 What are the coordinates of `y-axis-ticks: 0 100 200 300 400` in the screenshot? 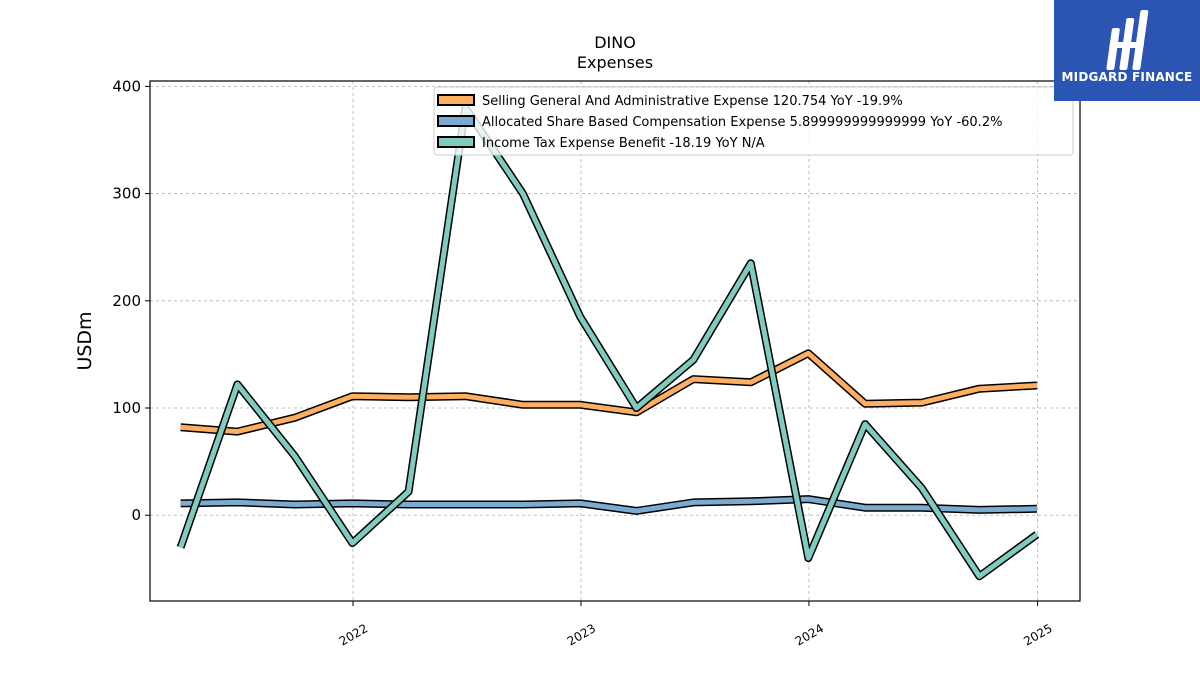 It's located at (131, 300).